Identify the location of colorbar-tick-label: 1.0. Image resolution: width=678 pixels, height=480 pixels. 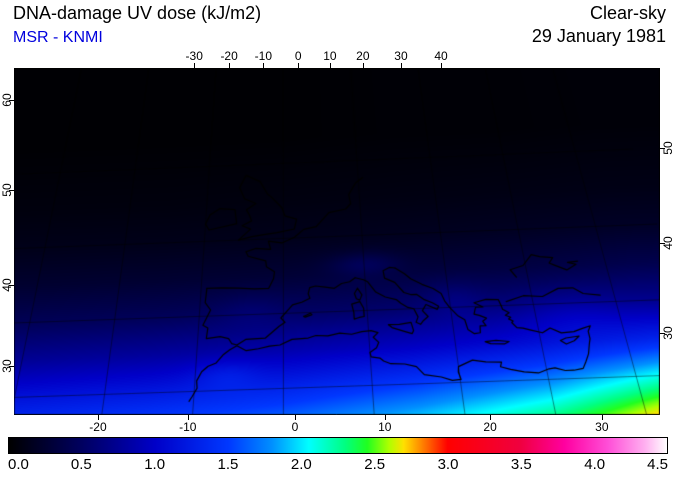
(155, 464).